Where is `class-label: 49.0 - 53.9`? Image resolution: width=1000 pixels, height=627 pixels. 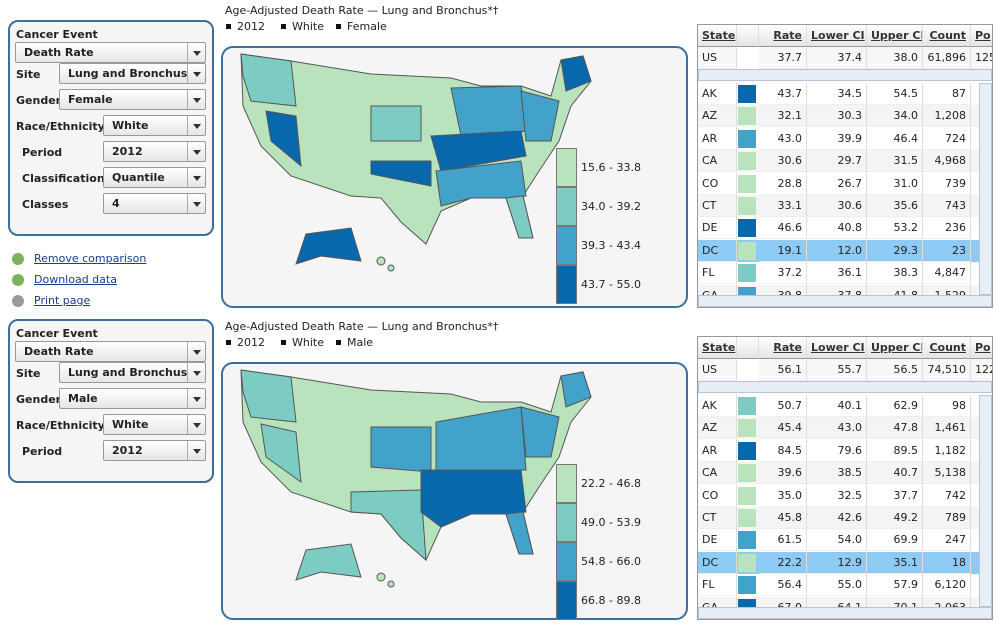 class-label: 49.0 - 53.9 is located at coordinates (611, 522).